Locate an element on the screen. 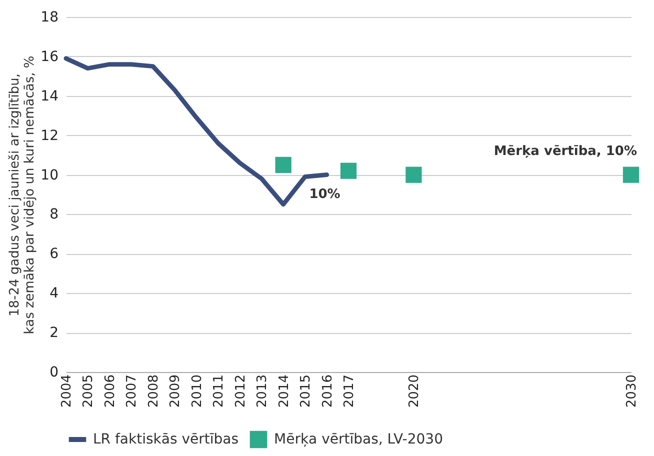 Image resolution: width=654 pixels, height=456 pixels. x-tick-label: 2030 is located at coordinates (632, 391).